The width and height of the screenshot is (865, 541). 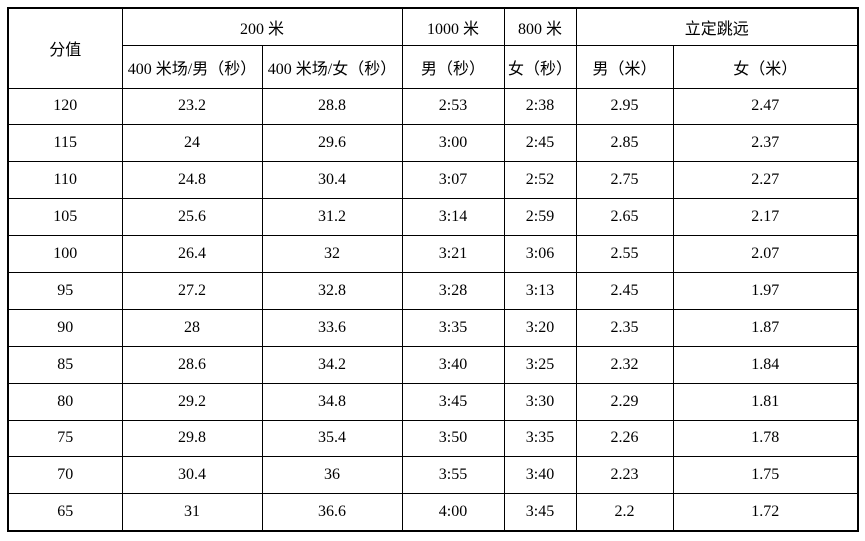 I want to click on table-cell: 1.84, so click(x=765, y=364).